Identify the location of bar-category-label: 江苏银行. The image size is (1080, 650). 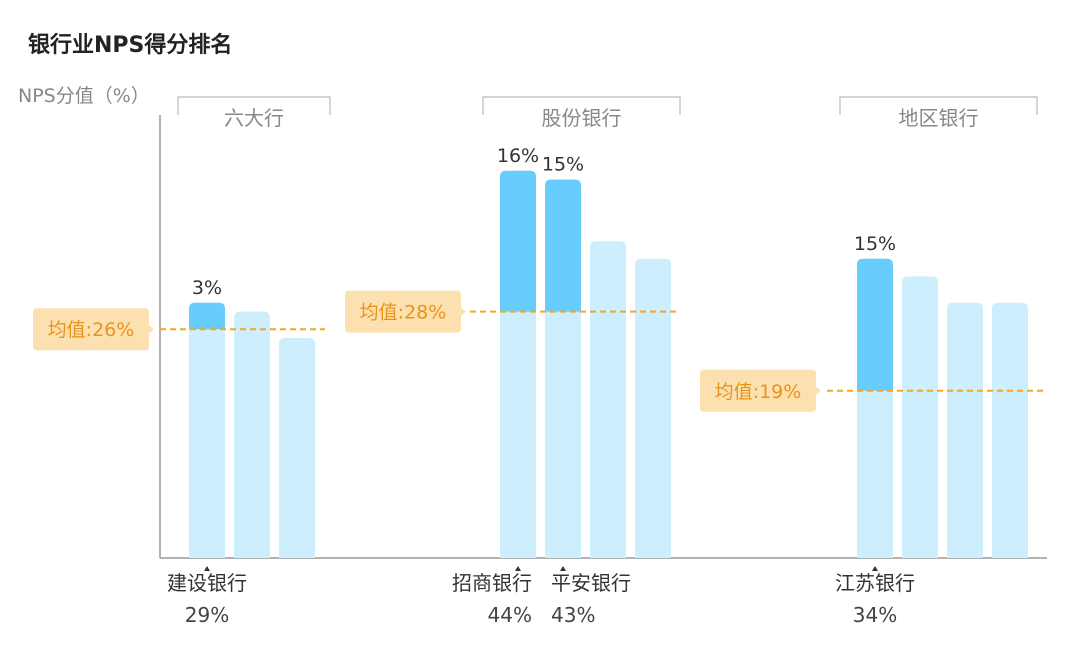
(875, 583).